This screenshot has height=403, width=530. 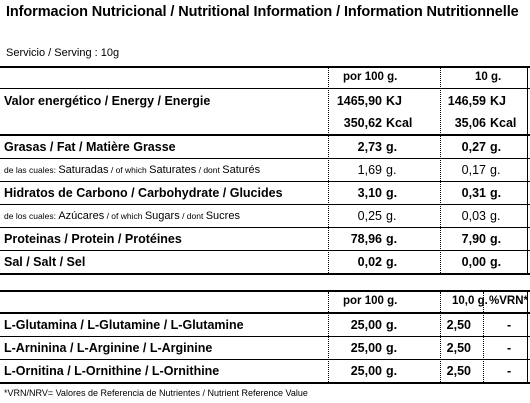 I want to click on fat-unit-2: g., so click(x=496, y=147).